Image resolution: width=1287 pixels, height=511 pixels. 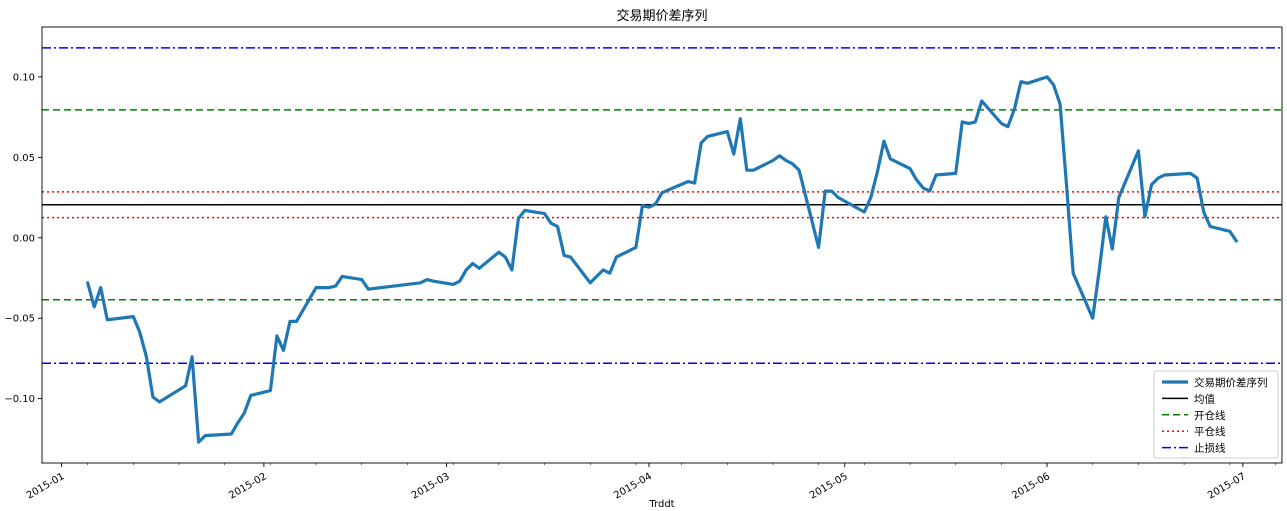 I want to click on y-tick-label-4: −0.10, so click(x=19, y=399).